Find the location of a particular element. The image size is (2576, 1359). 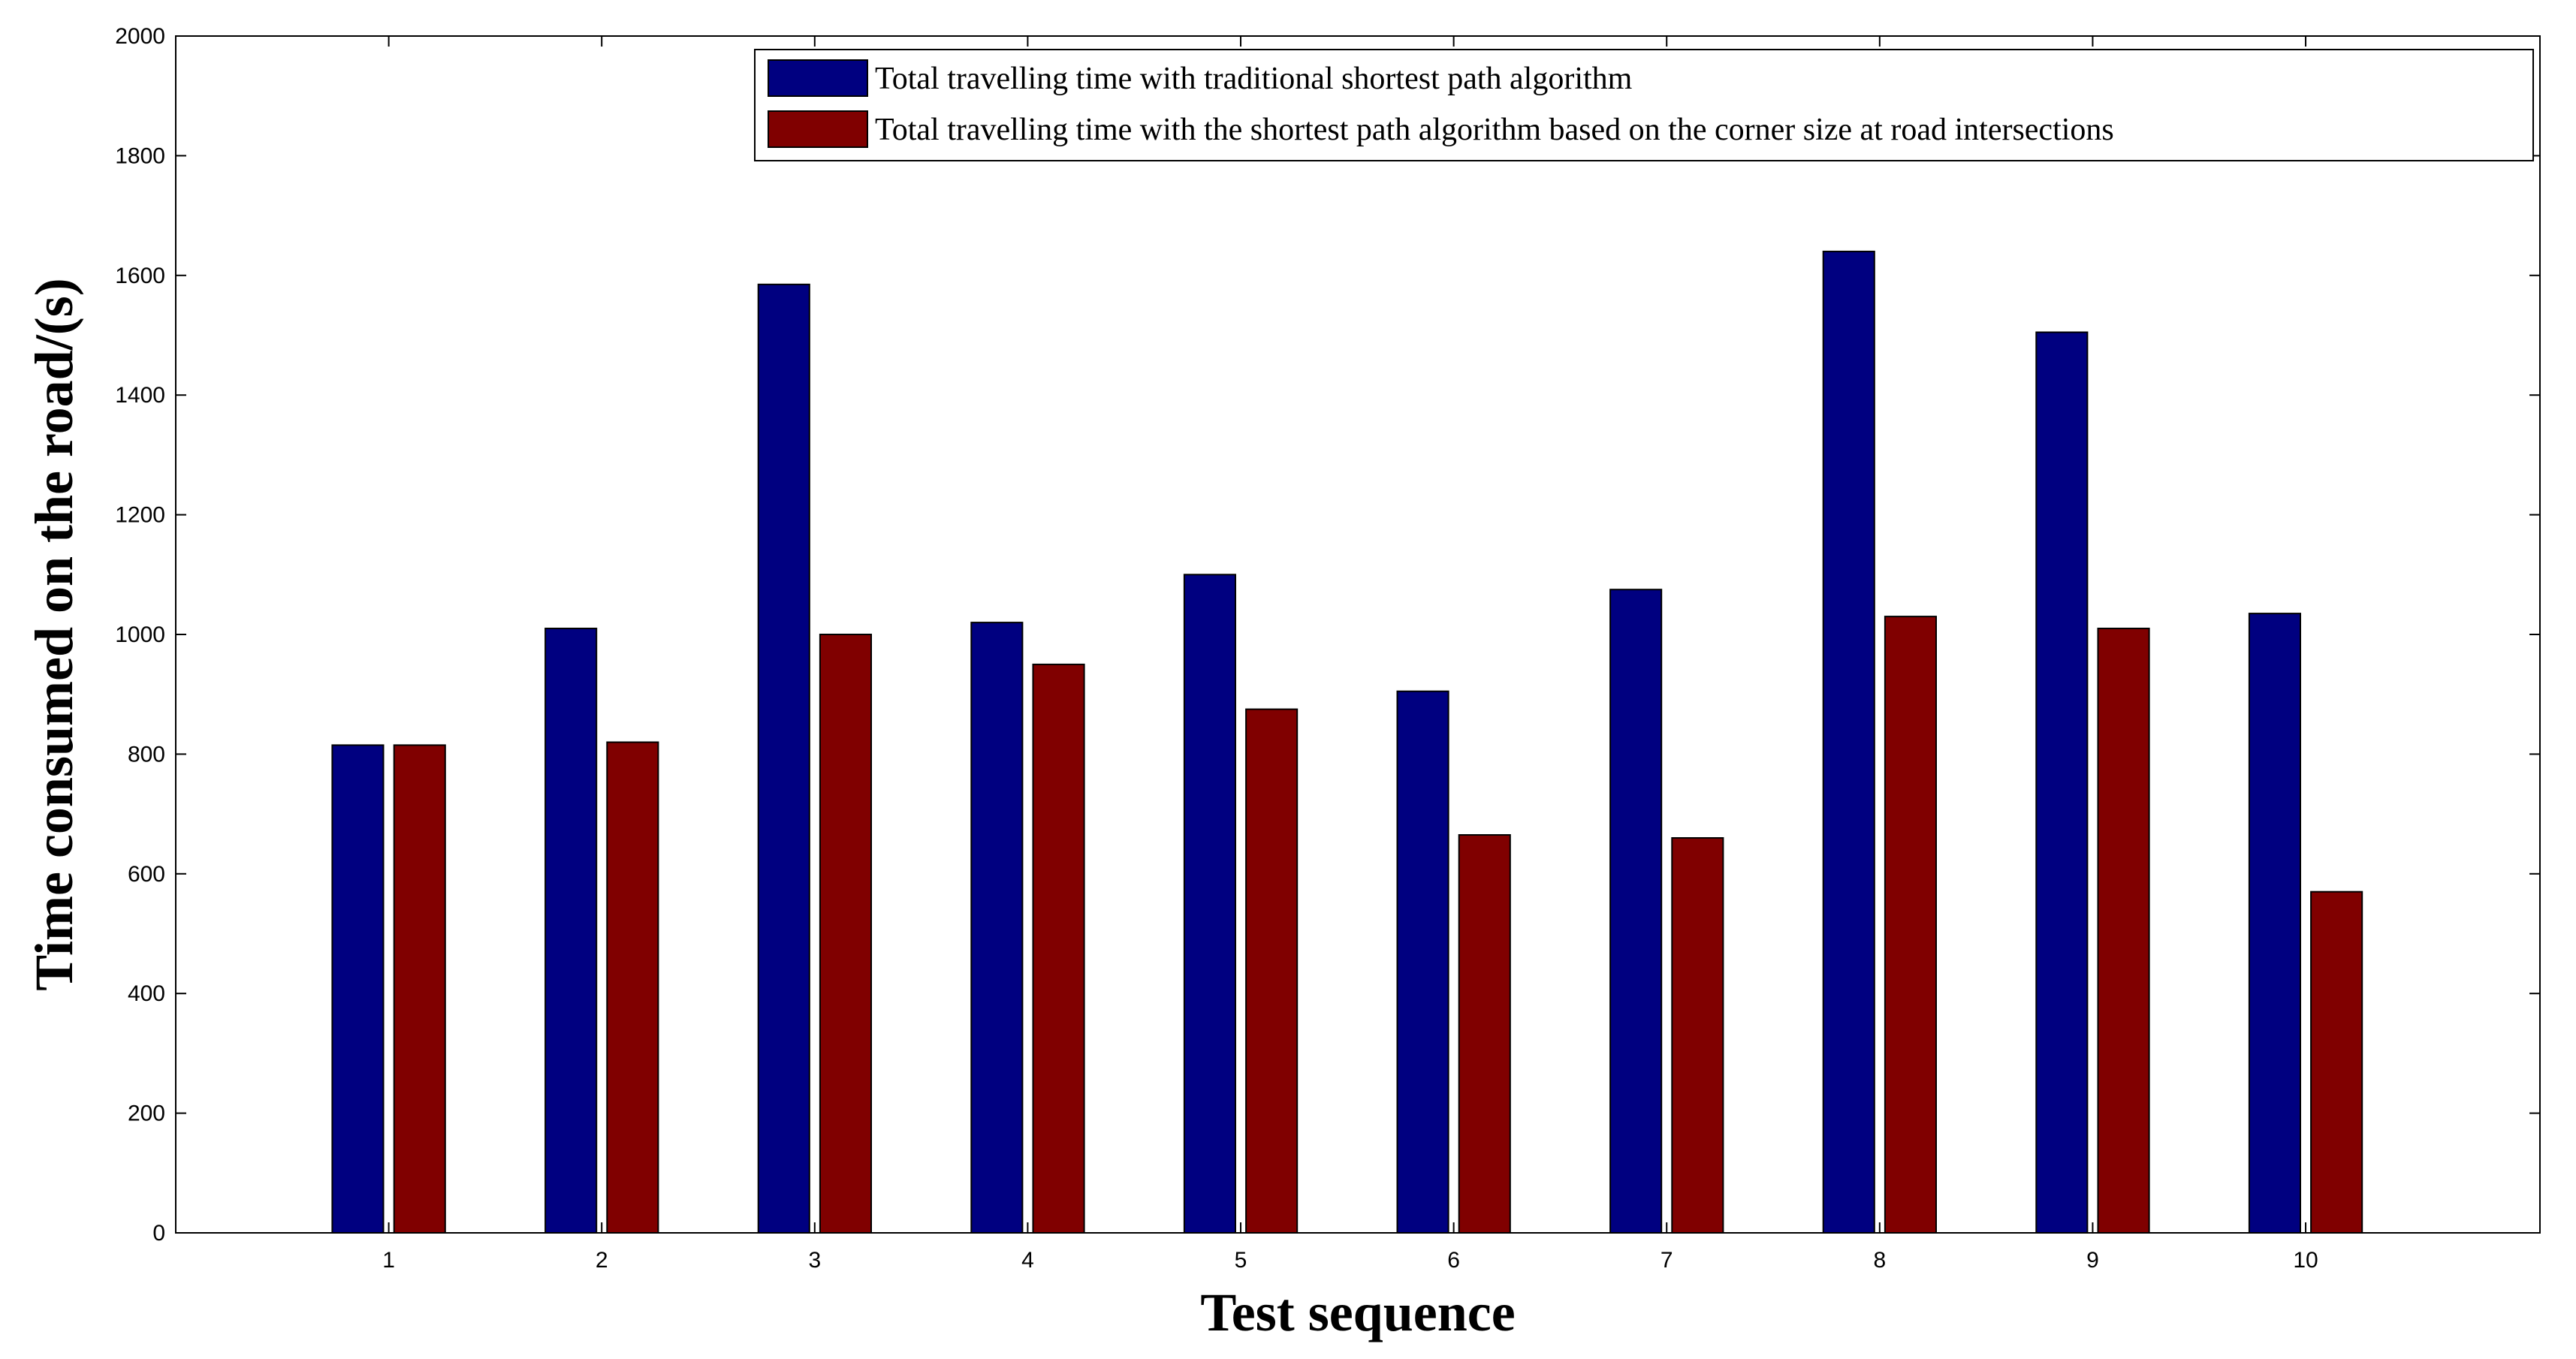

x-tick-label-8: 8 is located at coordinates (1879, 1260).